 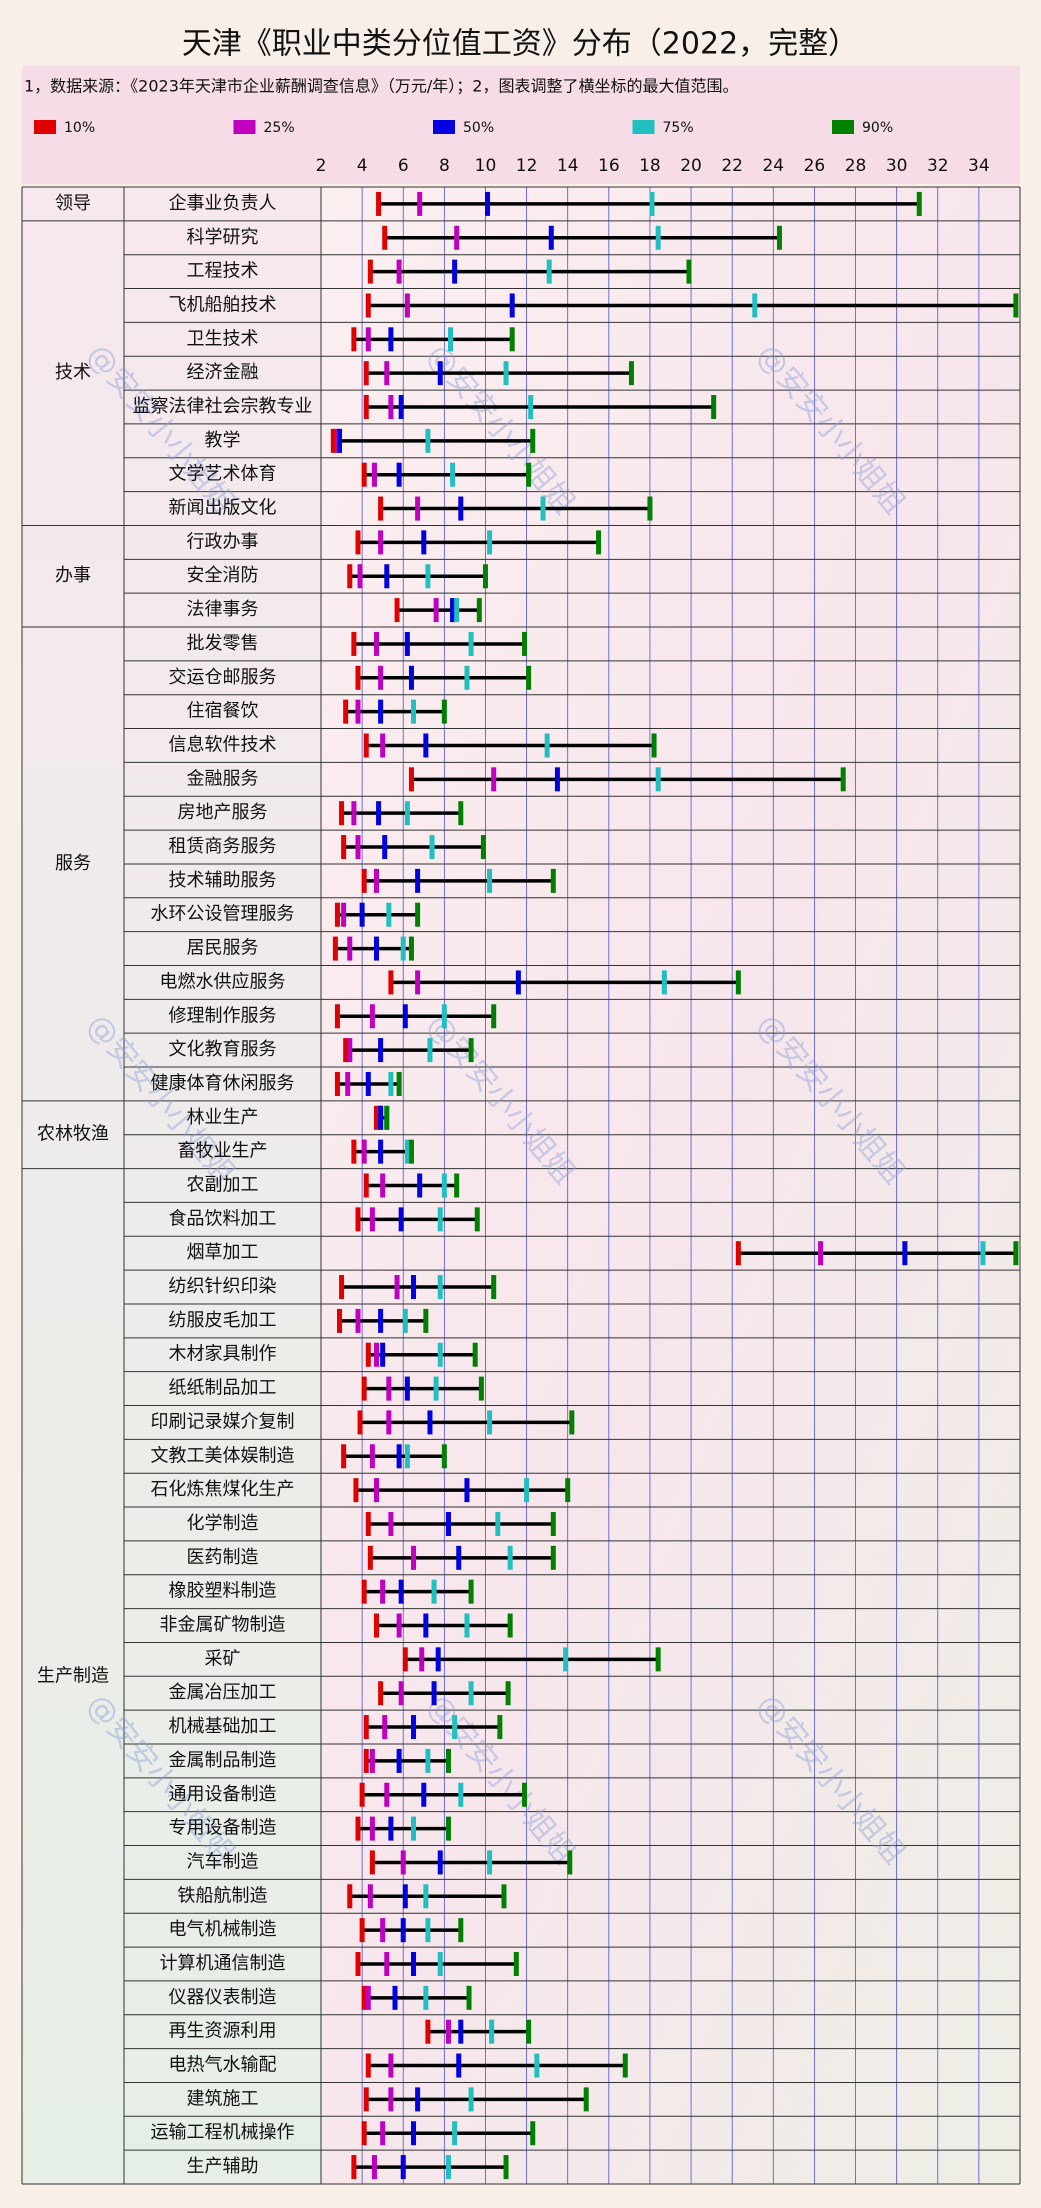 I want to click on category-label: 生产辅助, so click(x=223, y=2166).